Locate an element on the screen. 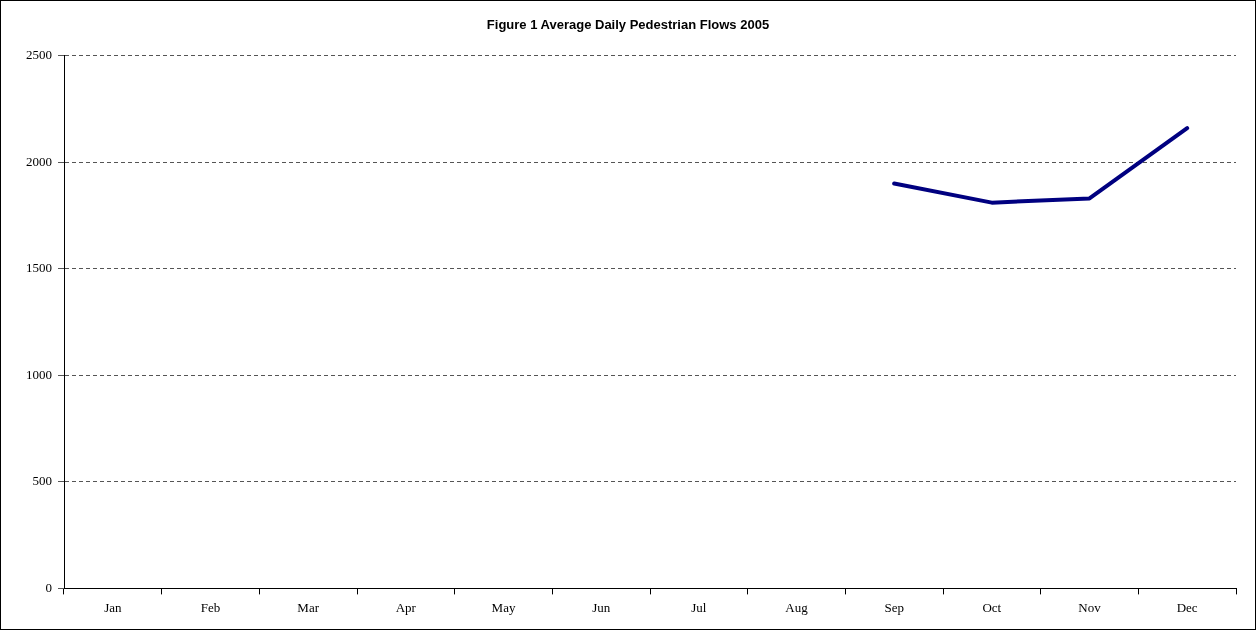  chart-title: Figure 1 Average Daily Pedestrian Flows 2005 is located at coordinates (628, 25).